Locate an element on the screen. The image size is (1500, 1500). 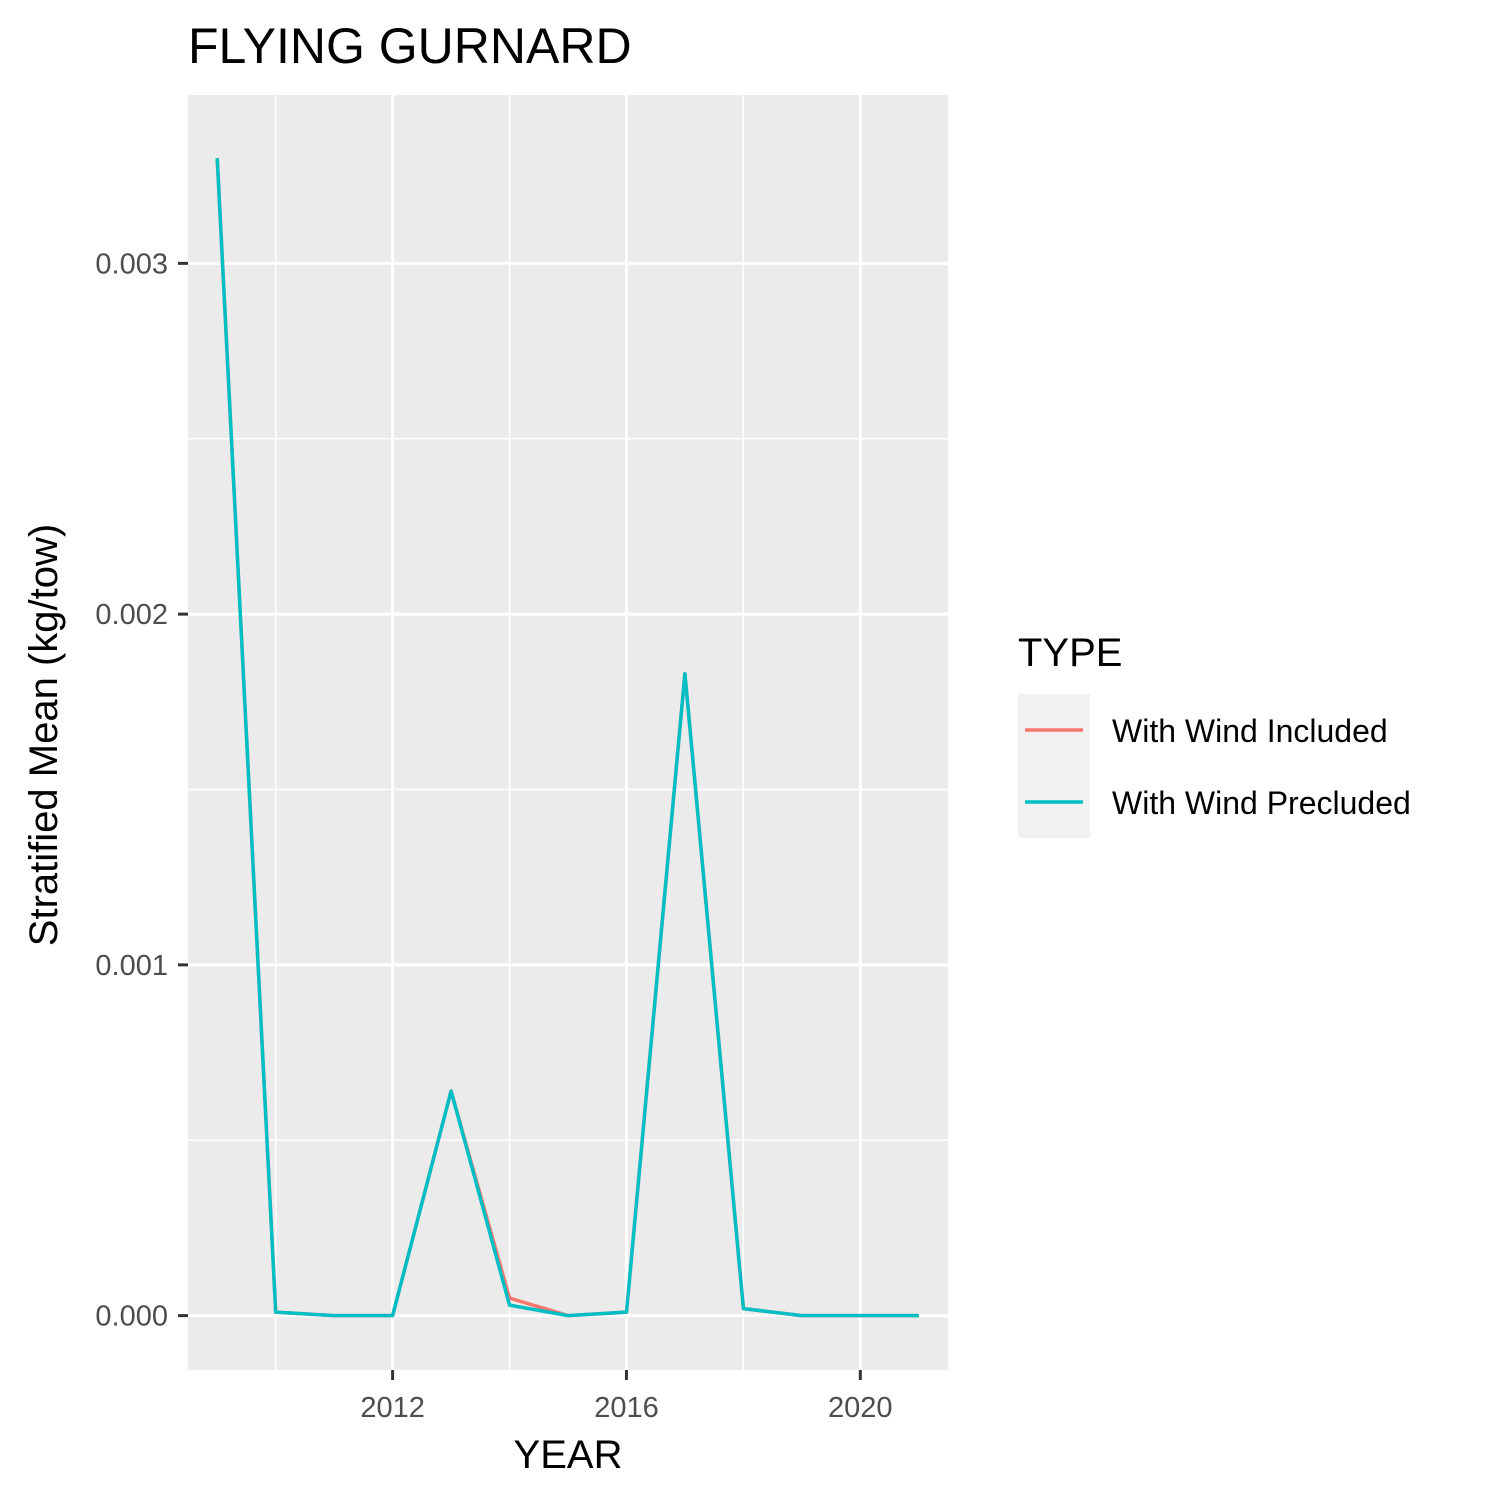
legend-label-with-wind-precluded: With Wind Precluded is located at coordinates (1261, 803).